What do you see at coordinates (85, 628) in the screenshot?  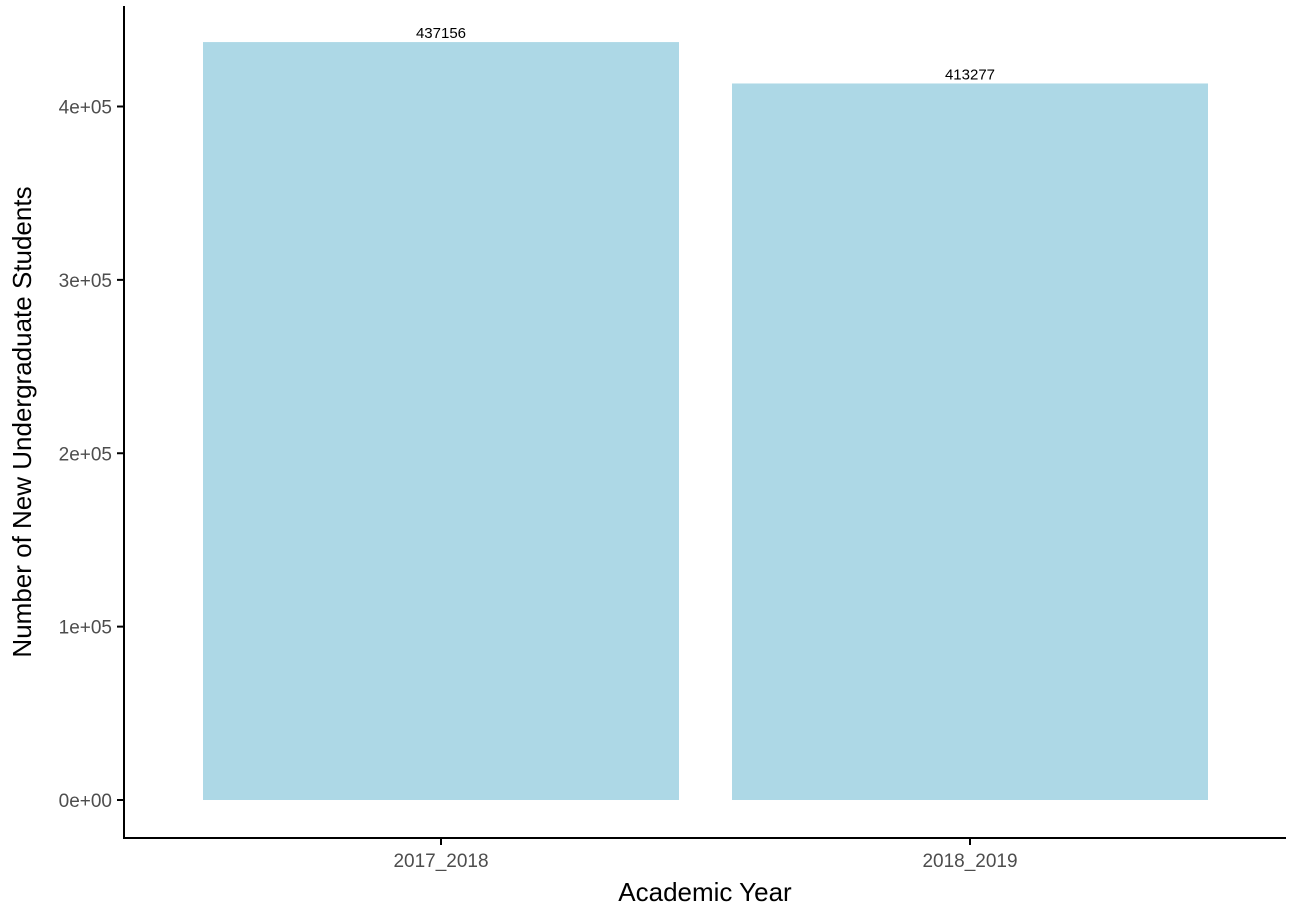 I see `y-tick-label: 1e+05` at bounding box center [85, 628].